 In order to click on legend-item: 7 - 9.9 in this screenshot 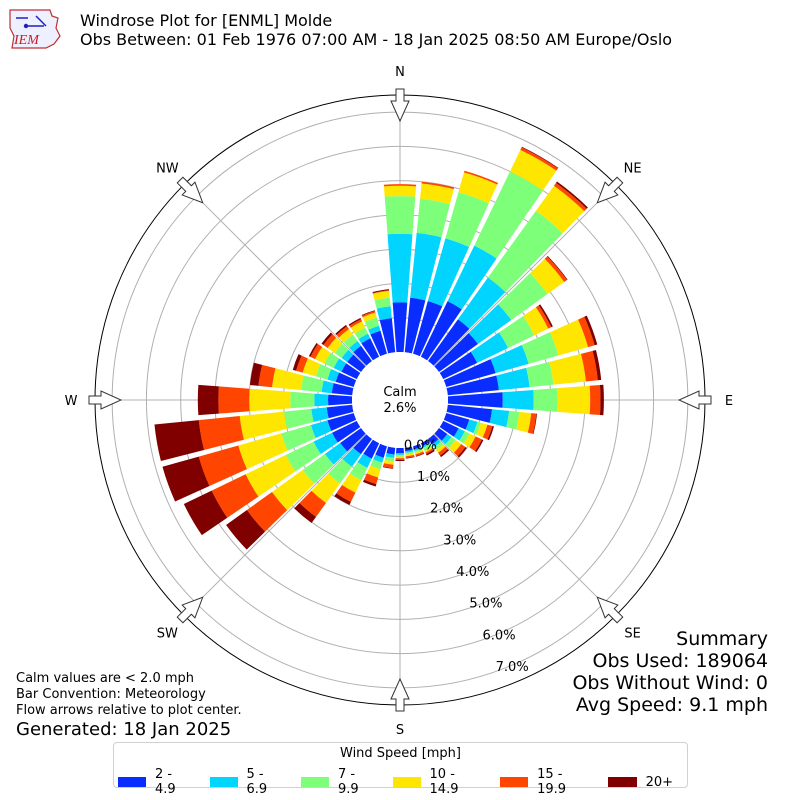, I will do `click(340, 782)`.